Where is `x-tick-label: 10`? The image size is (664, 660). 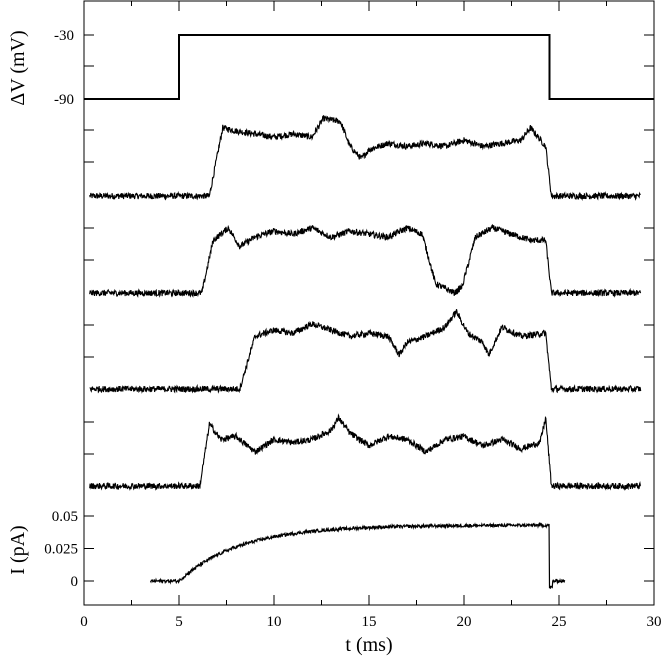 x-tick-label: 10 is located at coordinates (274, 622).